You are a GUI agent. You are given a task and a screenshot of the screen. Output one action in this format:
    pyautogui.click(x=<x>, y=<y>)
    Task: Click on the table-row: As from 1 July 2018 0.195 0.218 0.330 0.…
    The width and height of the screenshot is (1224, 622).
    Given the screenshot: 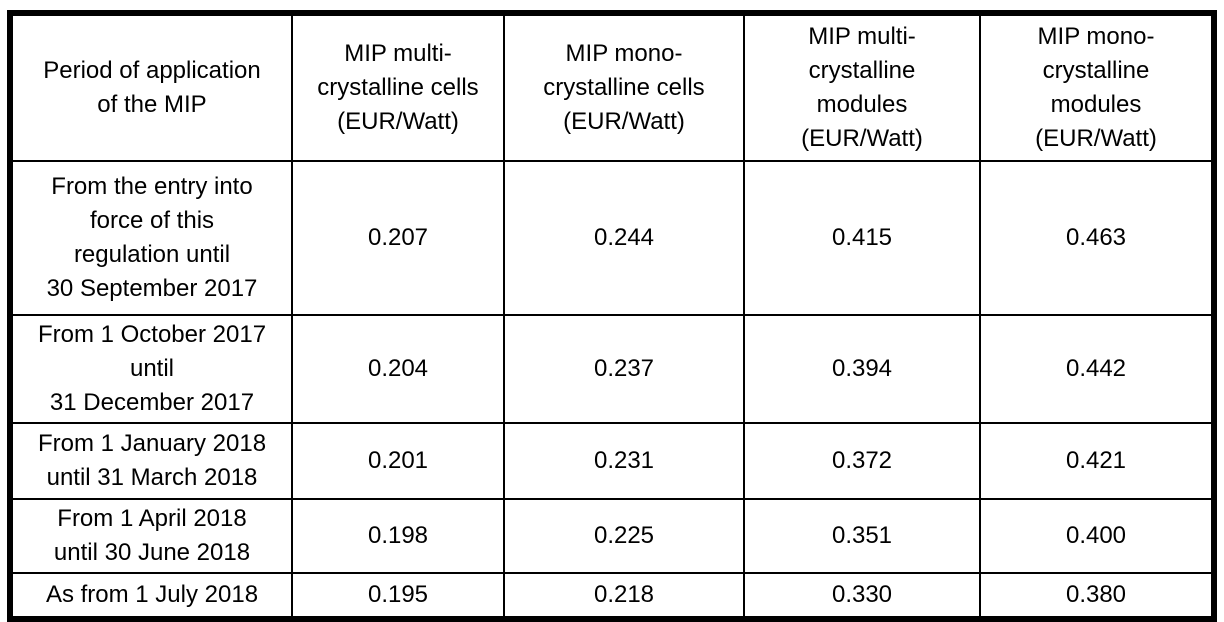 What is the action you would take?
    pyautogui.click(x=612, y=596)
    